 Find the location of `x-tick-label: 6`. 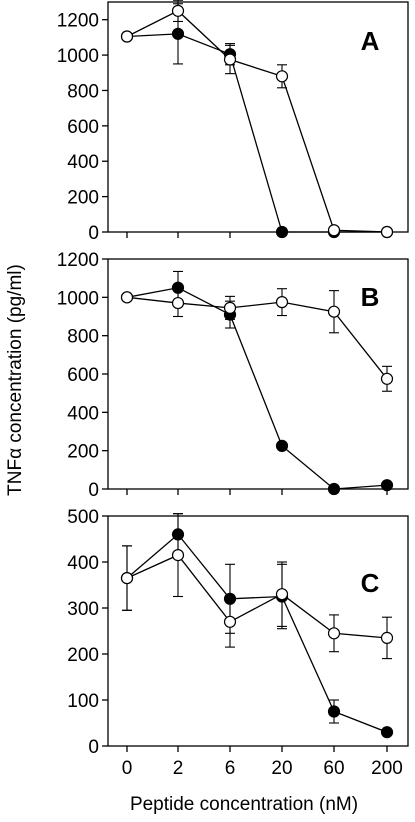

x-tick-label: 6 is located at coordinates (230, 768).